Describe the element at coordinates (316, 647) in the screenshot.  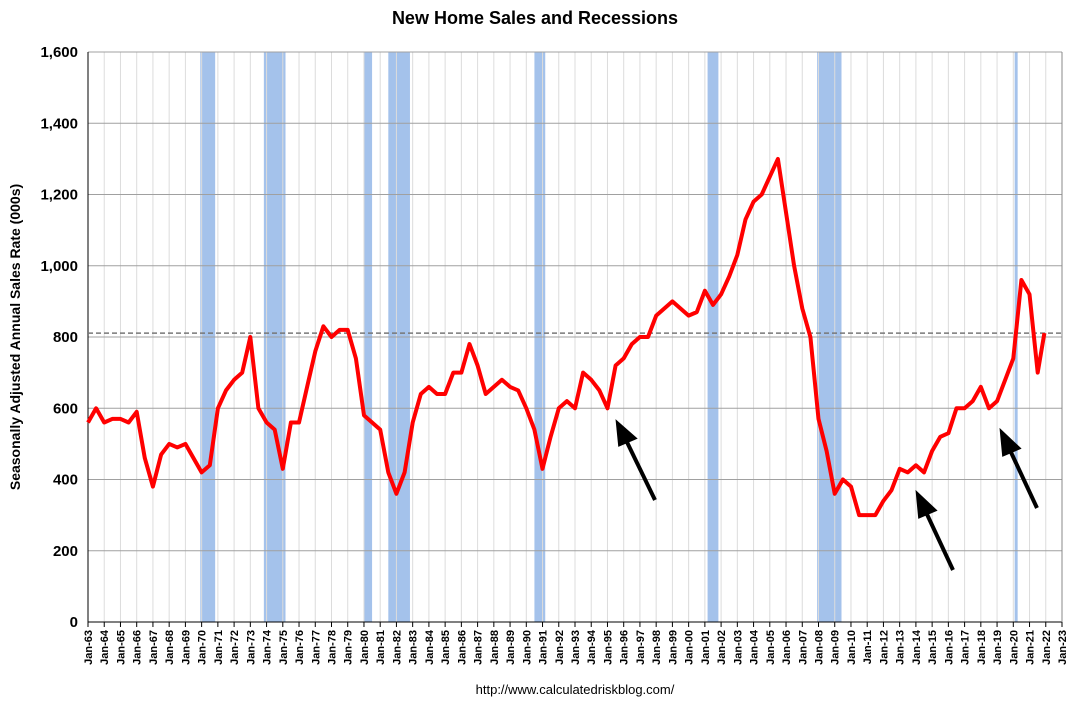
I see `x-tick-label: Jan-77` at that location.